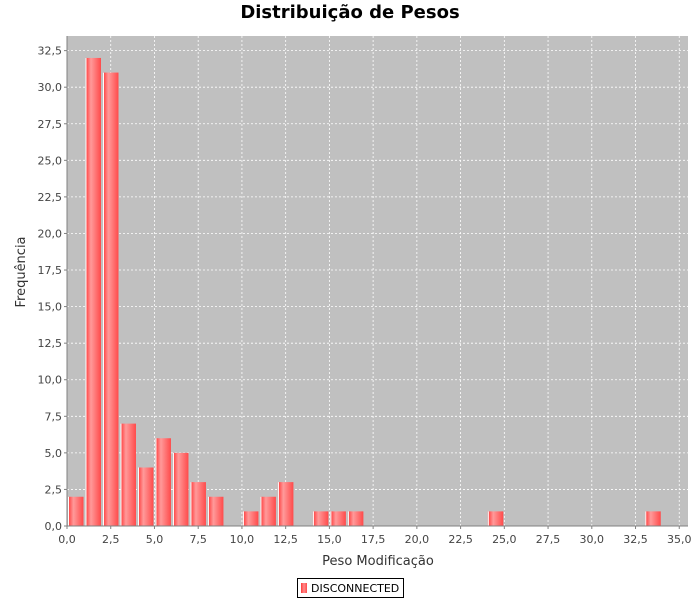 Image resolution: width=700 pixels, height=600 pixels. What do you see at coordinates (198, 539) in the screenshot?
I see `x-tick-label: 7,5` at bounding box center [198, 539].